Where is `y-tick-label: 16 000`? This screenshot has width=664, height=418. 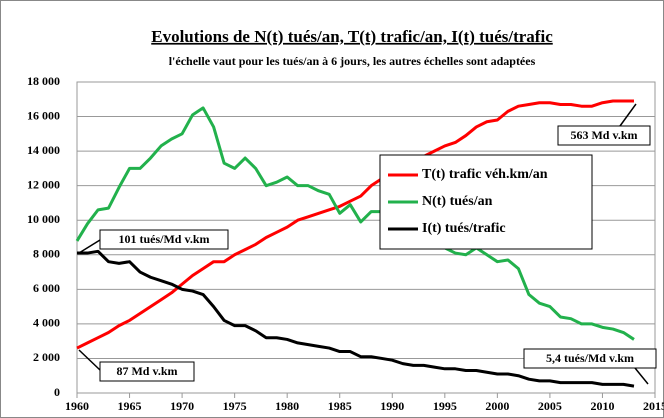 y-tick-label: 16 000 is located at coordinates (43, 115).